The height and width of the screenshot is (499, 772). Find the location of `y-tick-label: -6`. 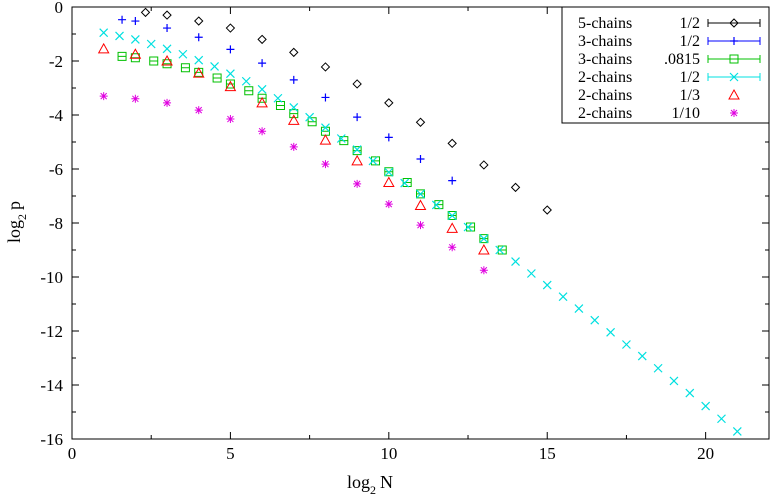

y-tick-label: -6 is located at coordinates (56, 169).